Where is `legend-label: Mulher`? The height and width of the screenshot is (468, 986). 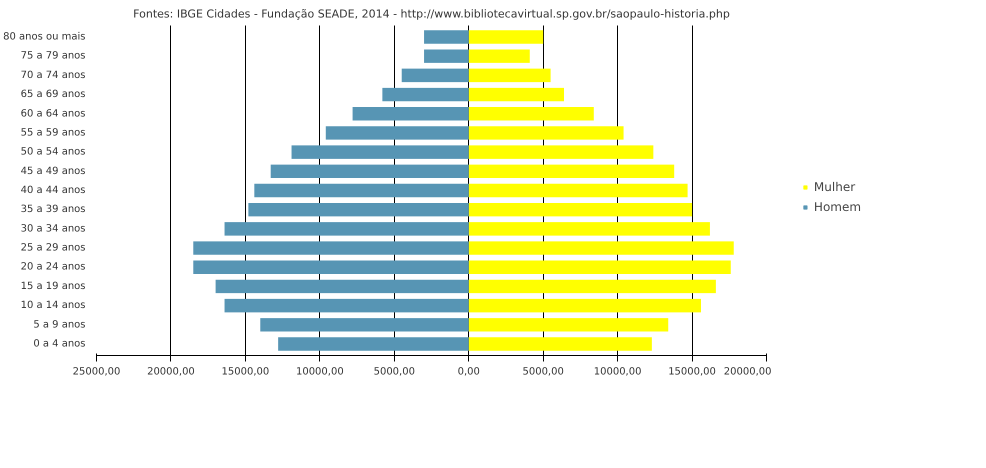
legend-label: Mulher is located at coordinates (835, 187).